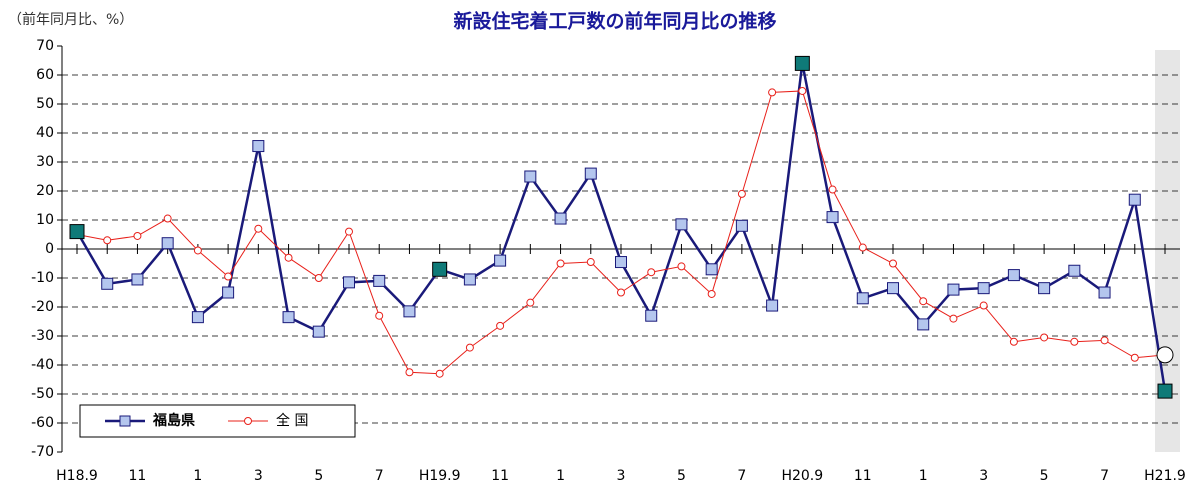 This screenshot has width=1193, height=488. Describe the element at coordinates (42, 423) in the screenshot. I see `y-tick-label: -60` at that location.